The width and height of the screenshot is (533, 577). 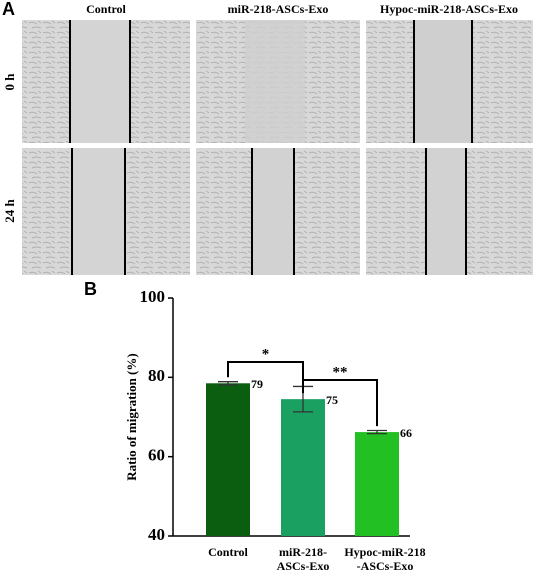 I want to click on panel-label: B, so click(x=90, y=289).